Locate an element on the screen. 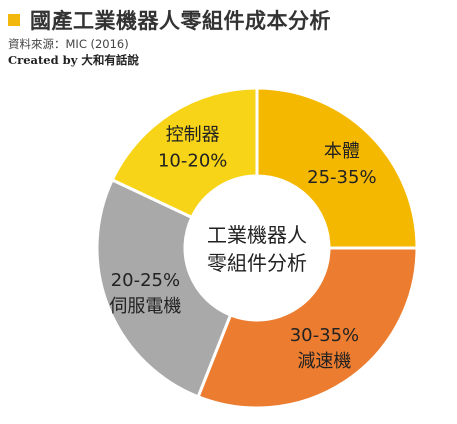 This screenshot has height=424, width=457. slice-value-label: 30-35% is located at coordinates (324, 335).